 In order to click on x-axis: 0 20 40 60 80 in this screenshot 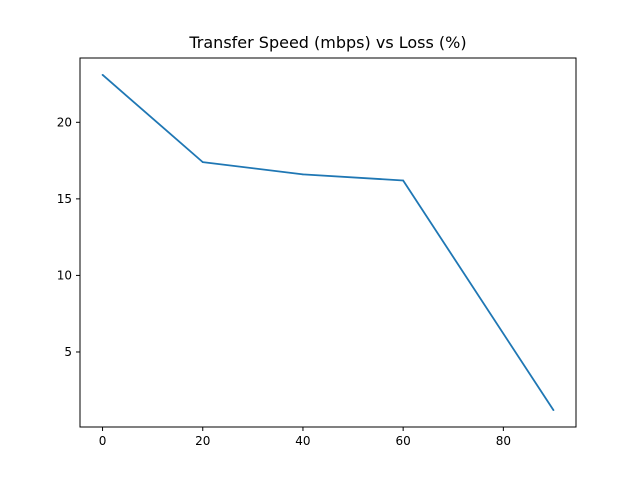, I will do `click(305, 437)`.